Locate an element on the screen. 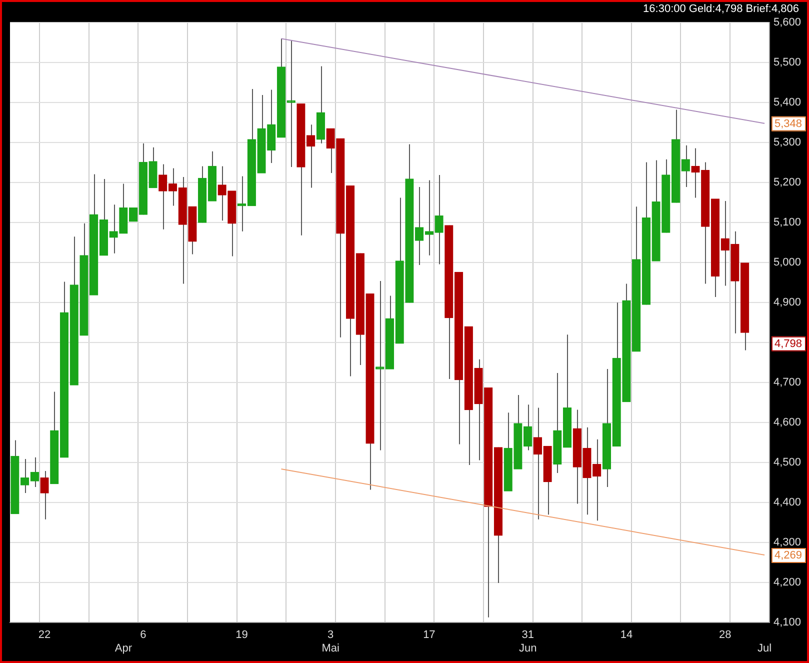  y-tick-label: 5,300 is located at coordinates (787, 142).